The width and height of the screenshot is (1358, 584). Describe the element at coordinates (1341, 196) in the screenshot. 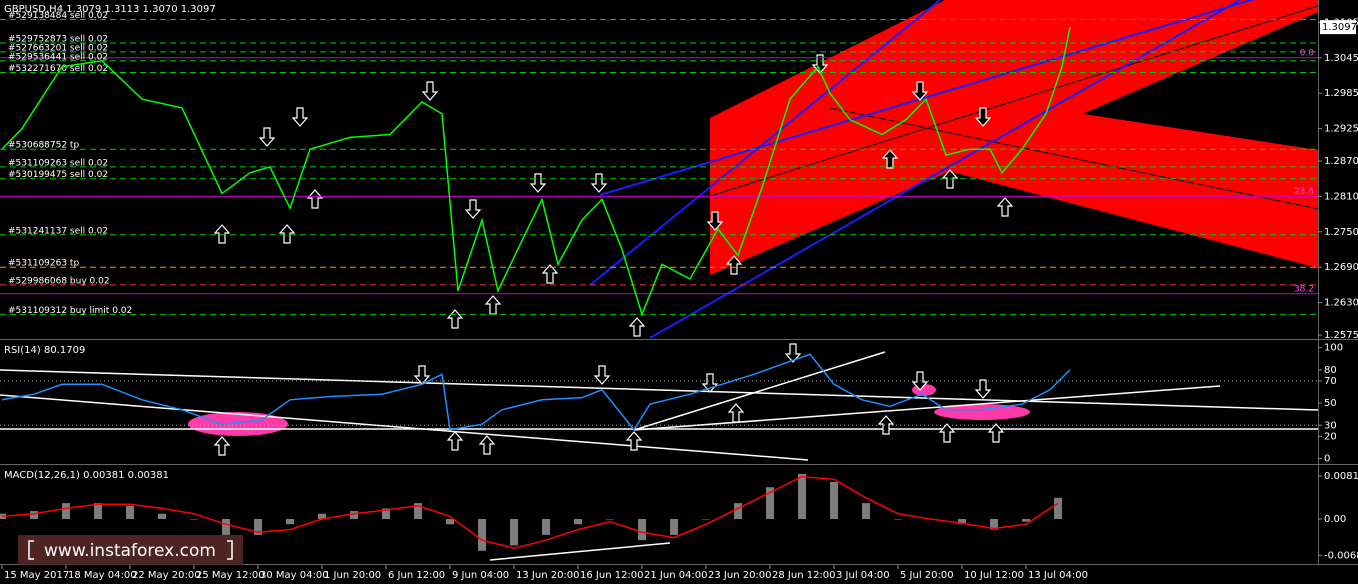

I see `y-tick-label: 1.2810` at that location.